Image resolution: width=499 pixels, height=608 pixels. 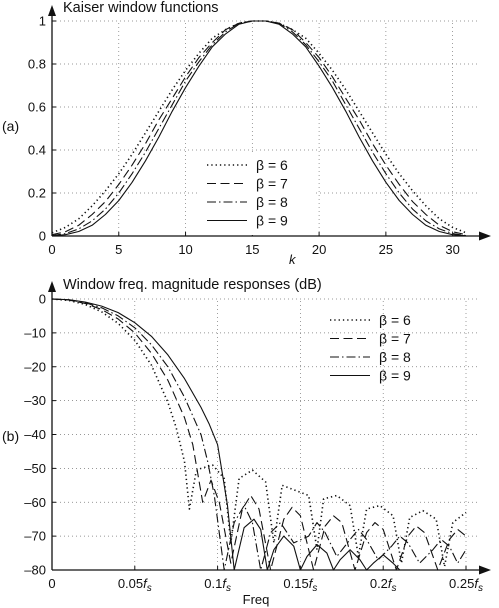 I want to click on x-tick-label: 0.25fs, so click(x=466, y=585).